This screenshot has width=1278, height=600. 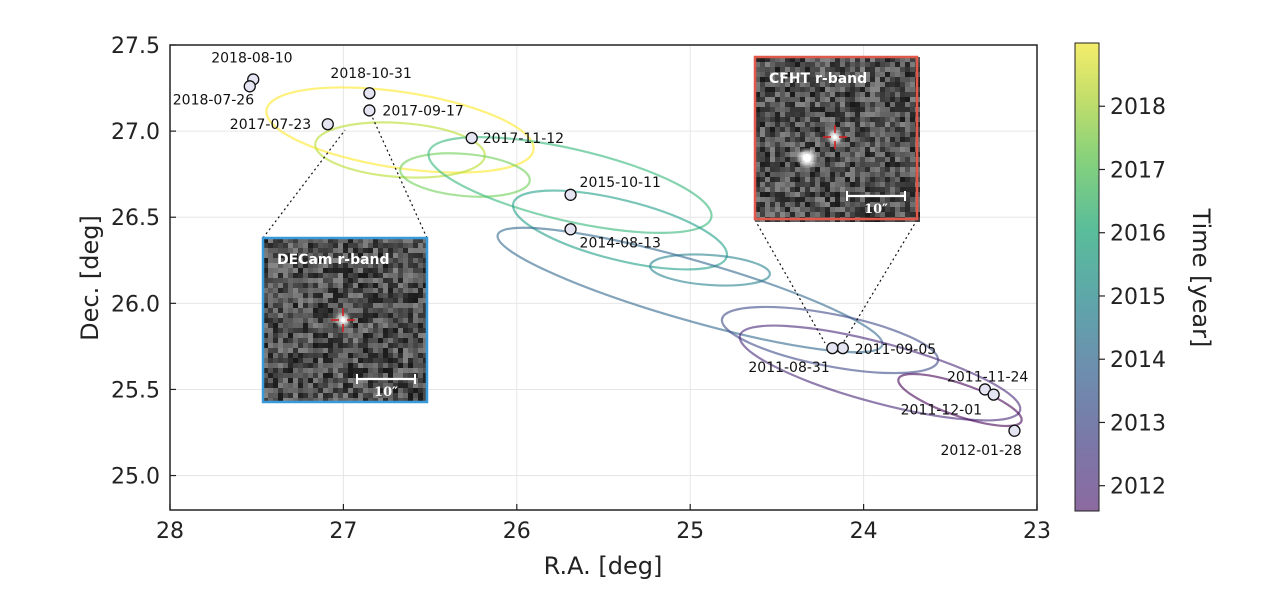 I want to click on colorbar-tick-label: 2017, so click(x=1138, y=170).